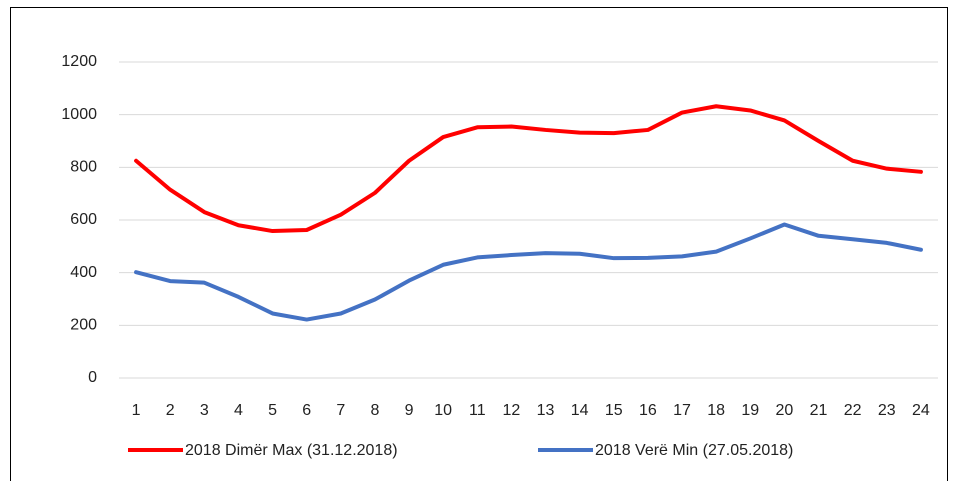 This screenshot has height=481, width=958. Describe the element at coordinates (92, 377) in the screenshot. I see `y-tick-label: 0` at that location.